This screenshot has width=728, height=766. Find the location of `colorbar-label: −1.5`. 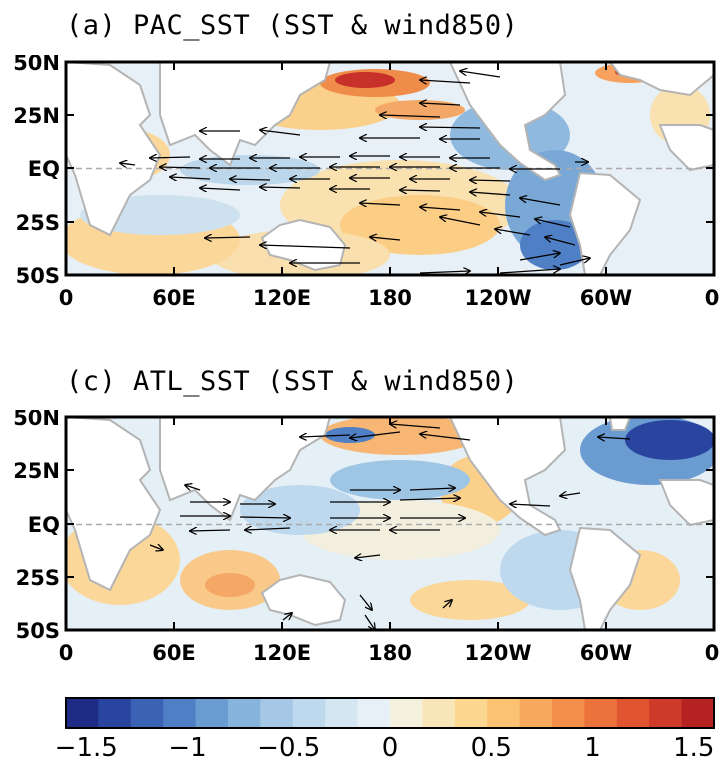

colorbar-label: −1.5 is located at coordinates (86, 748).